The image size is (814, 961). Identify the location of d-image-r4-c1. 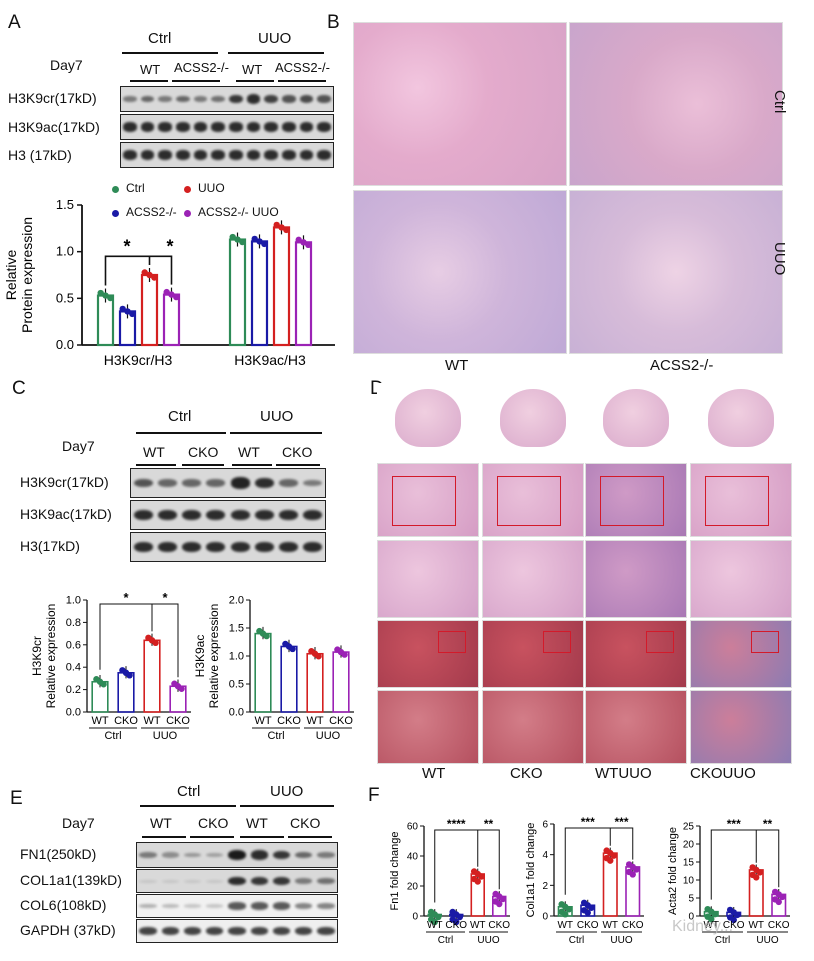
(428, 654).